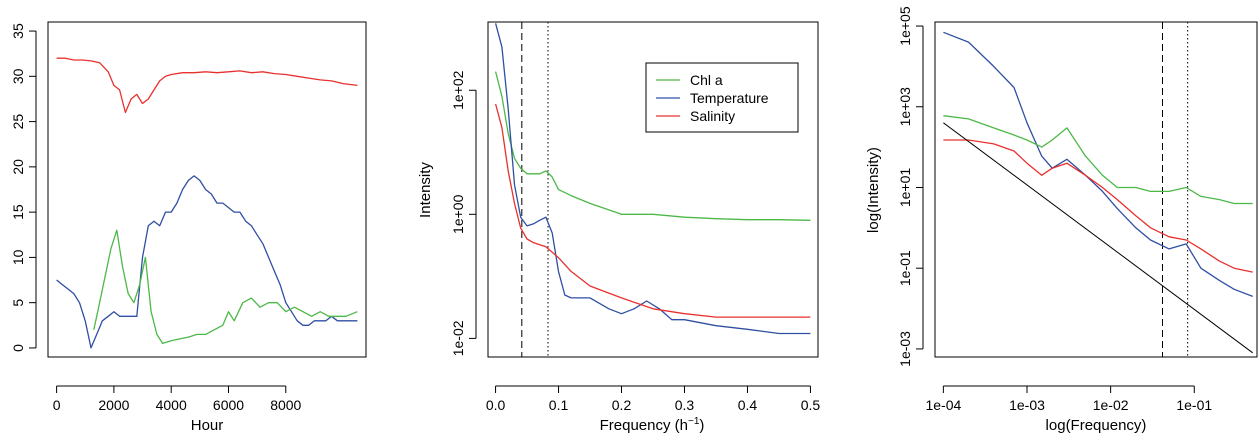  What do you see at coordinates (905, 107) in the screenshot?
I see `y-tick-label: 1e+03` at bounding box center [905, 107].